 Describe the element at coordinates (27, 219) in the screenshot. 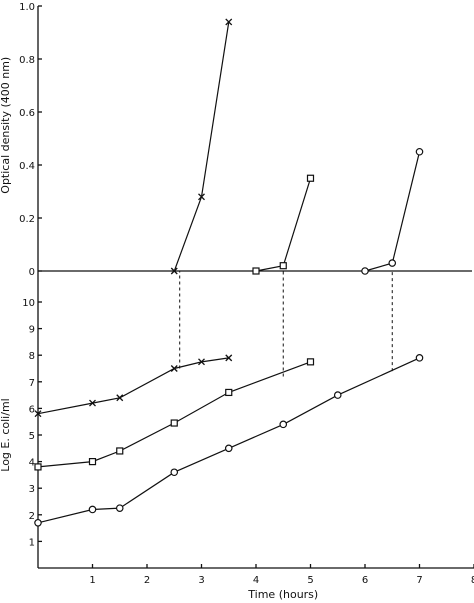

I see `od-tick-label: 0.2` at that location.